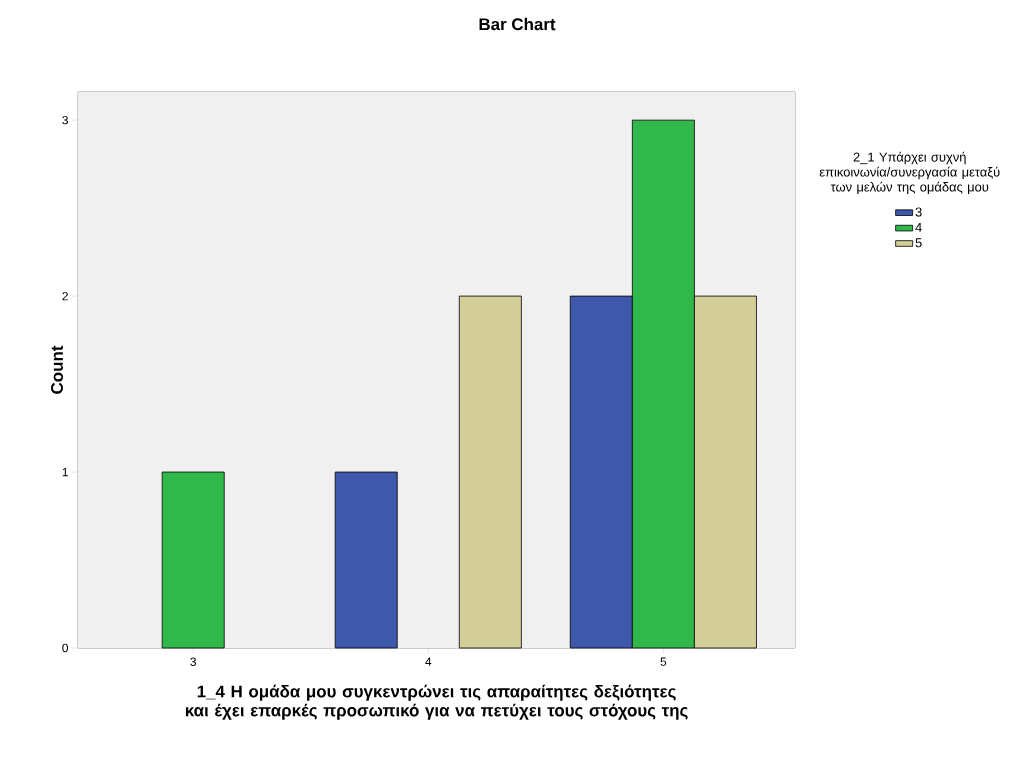 The height and width of the screenshot is (780, 1035). I want to click on legend-label: 5, so click(918, 243).